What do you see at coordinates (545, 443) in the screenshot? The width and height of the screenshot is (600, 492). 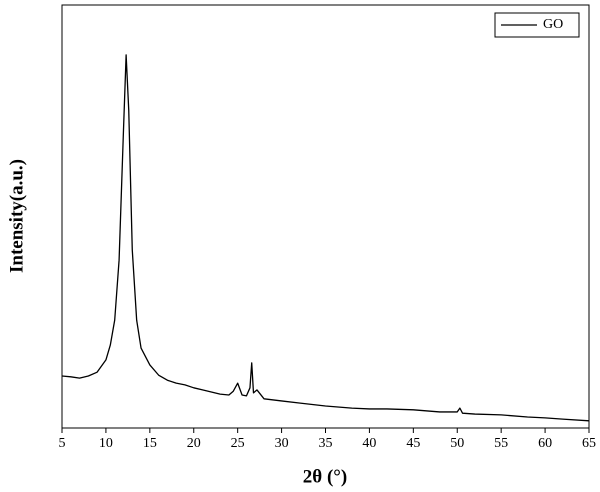 I see `x-tick-label: 60` at bounding box center [545, 443].